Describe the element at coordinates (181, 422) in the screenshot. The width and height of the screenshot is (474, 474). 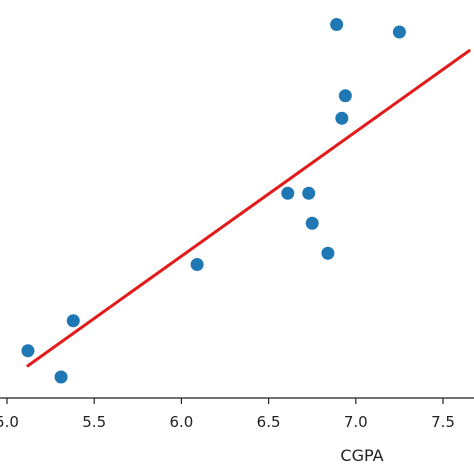
I see `x-tick-label: 6.0` at that location.